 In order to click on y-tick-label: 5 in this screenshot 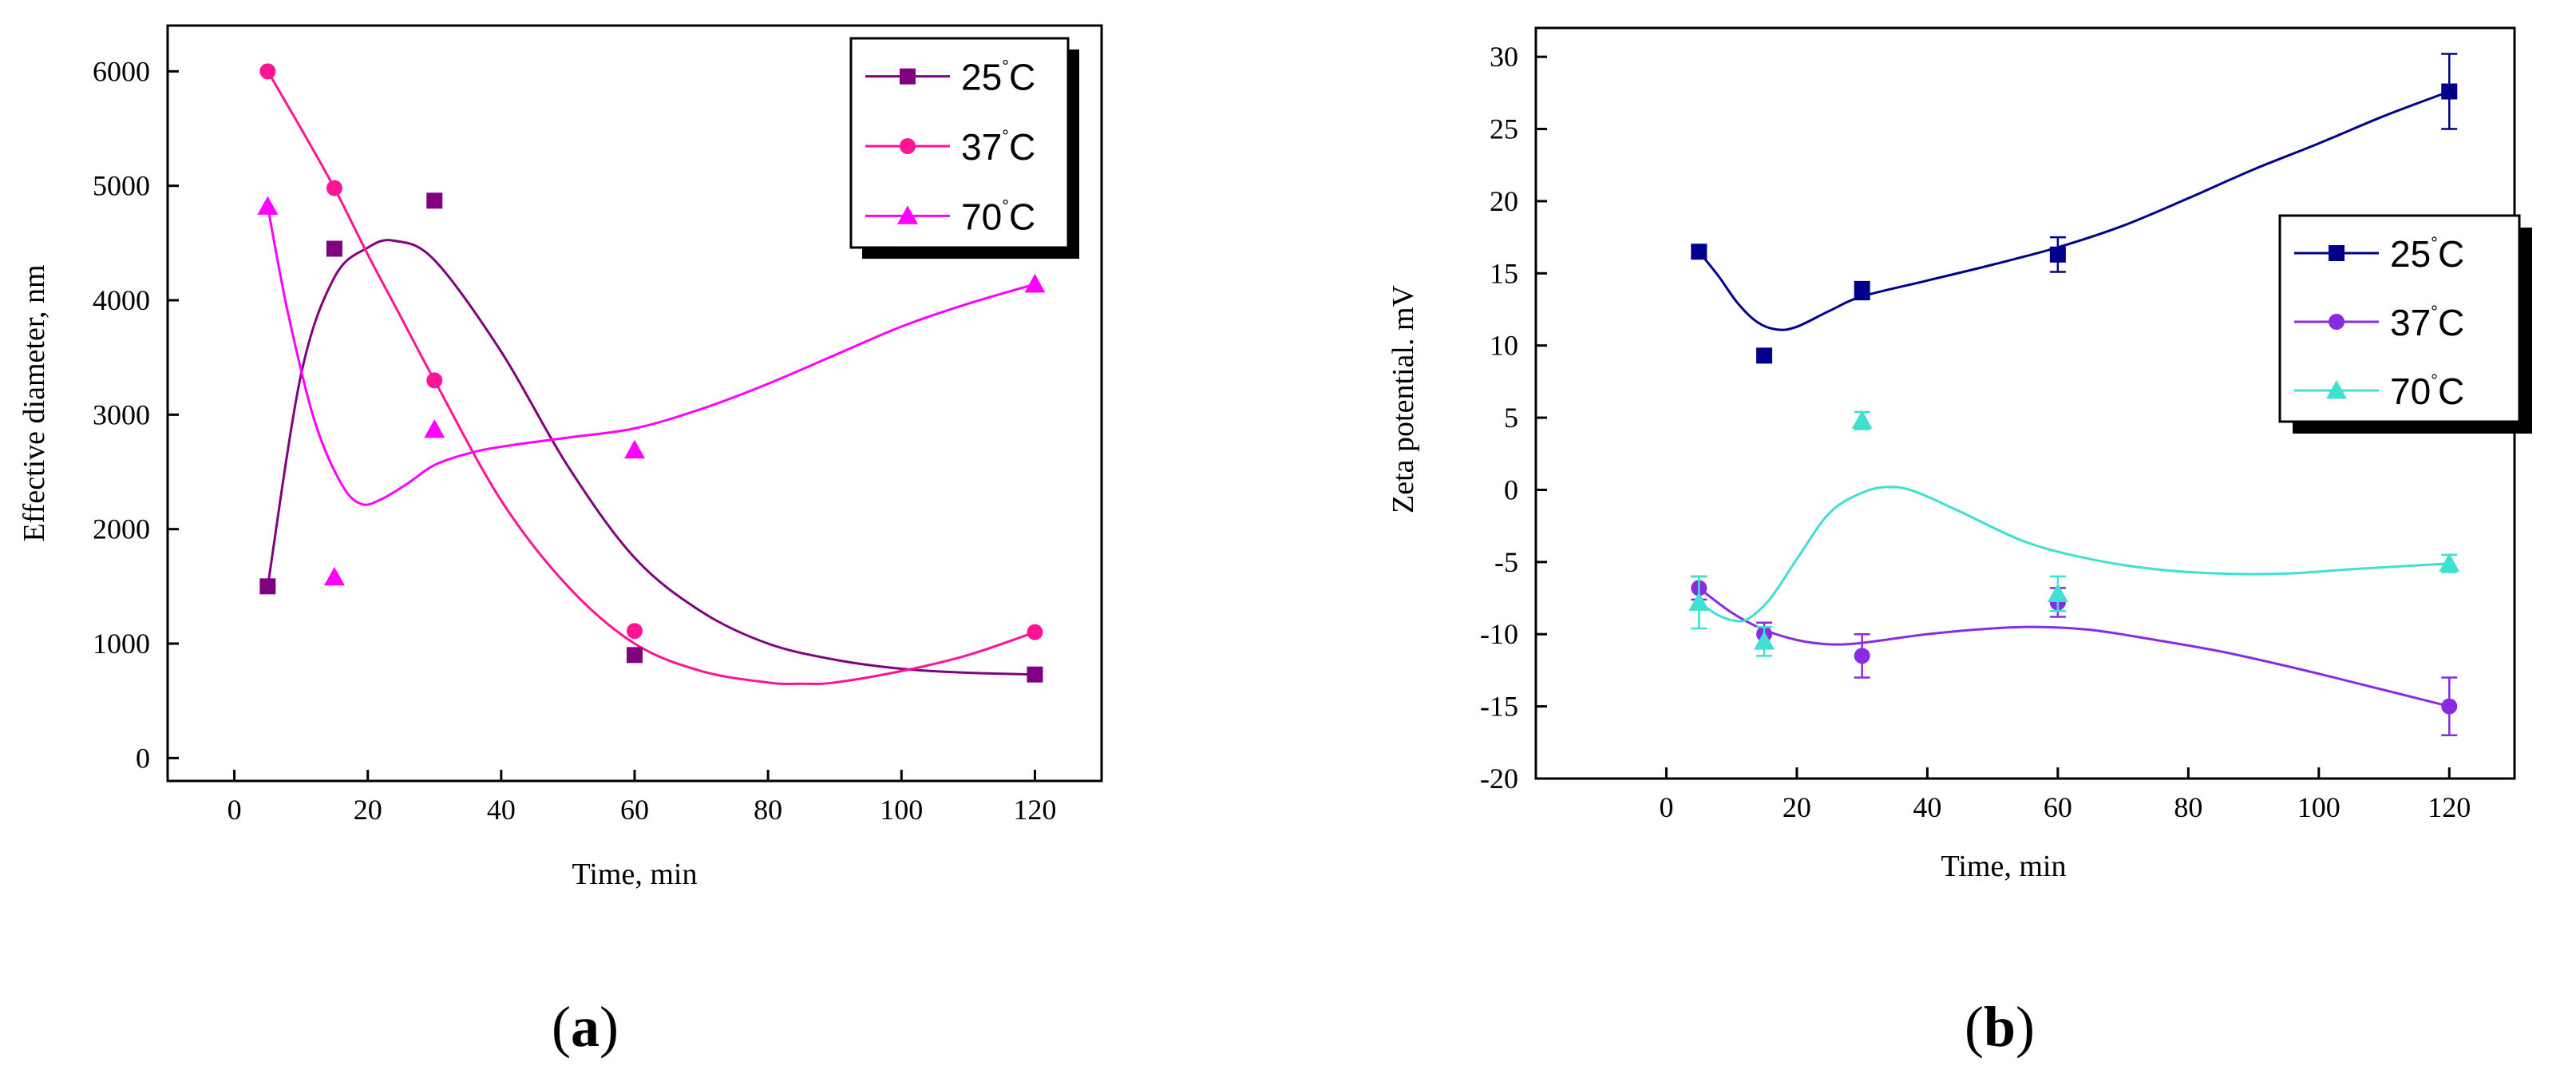, I will do `click(1511, 418)`.